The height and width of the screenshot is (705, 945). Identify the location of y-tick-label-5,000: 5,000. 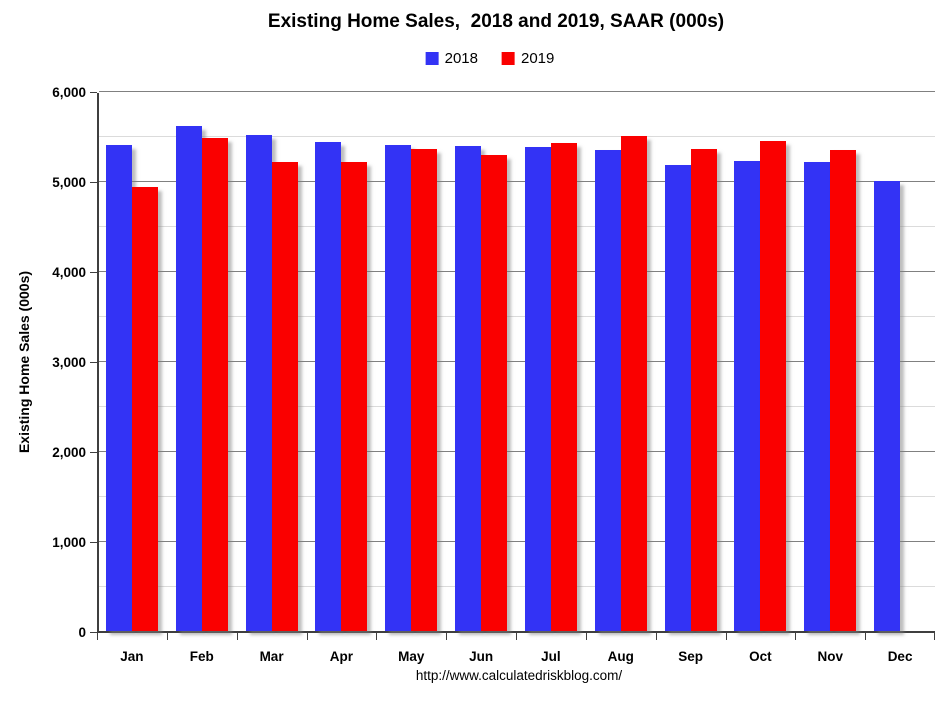
(69, 182).